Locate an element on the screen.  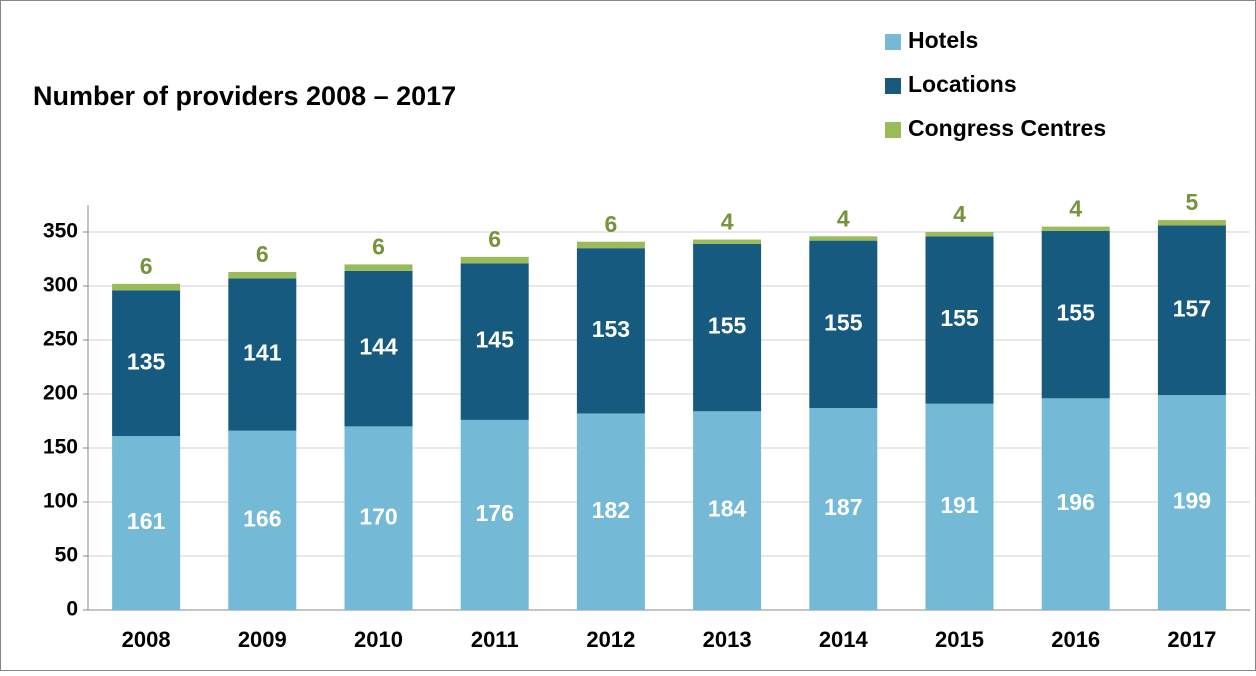
x-tick-label: 2008 is located at coordinates (146, 639).